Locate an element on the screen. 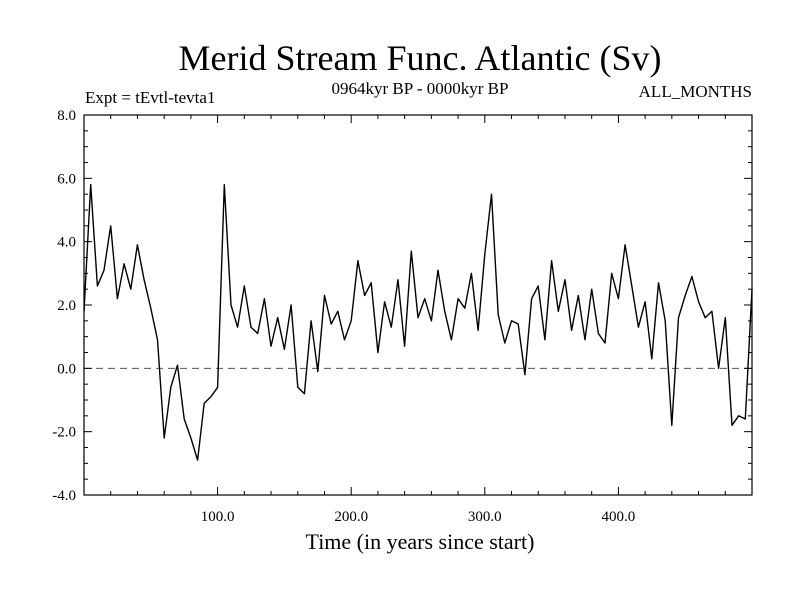 The height and width of the screenshot is (600, 800). x-tick-label: 300.0 is located at coordinates (485, 517).